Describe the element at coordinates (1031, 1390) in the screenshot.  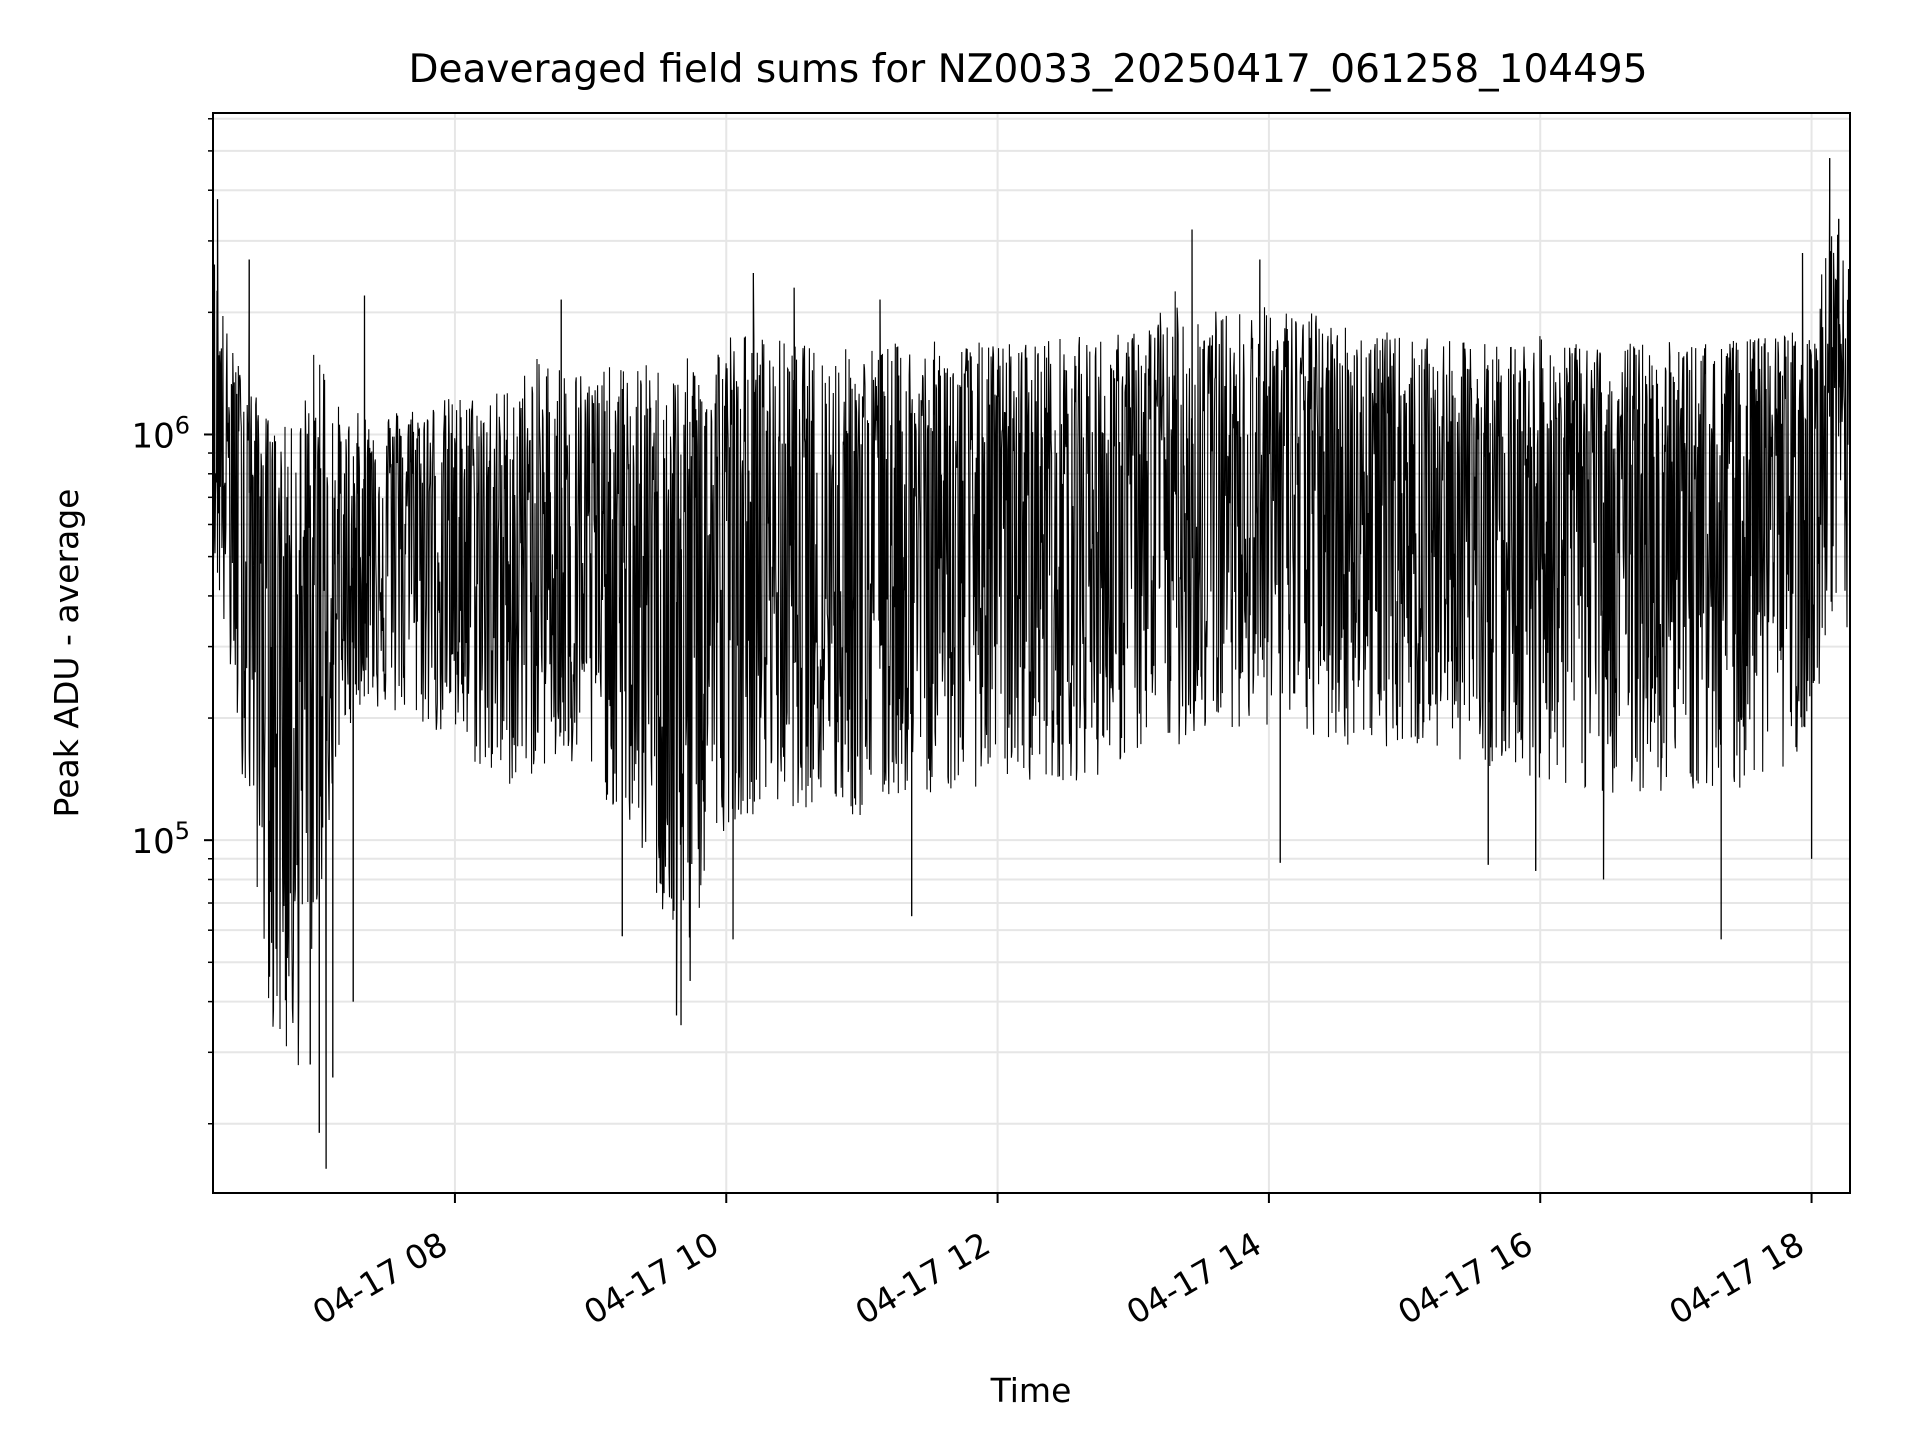
I see `x-axis-label: Time` at that location.